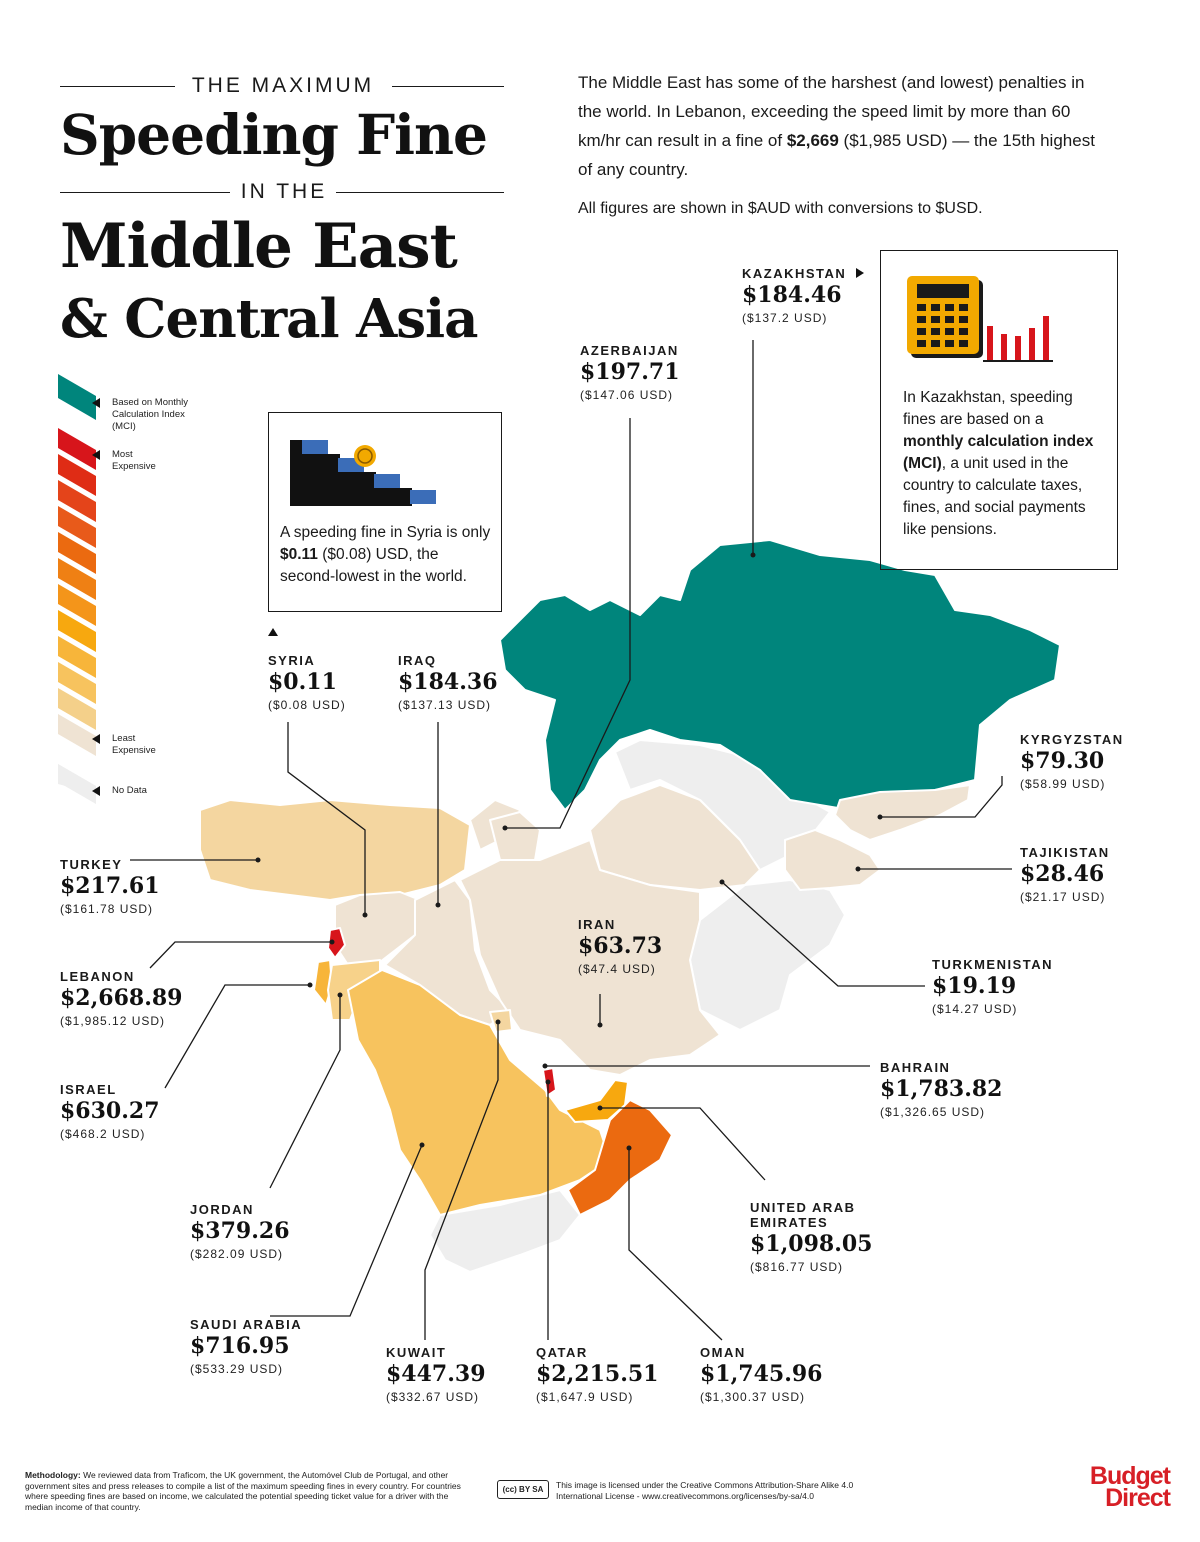 The image size is (1200, 1542). I want to click on calculator-chart-icon, so click(980, 319).